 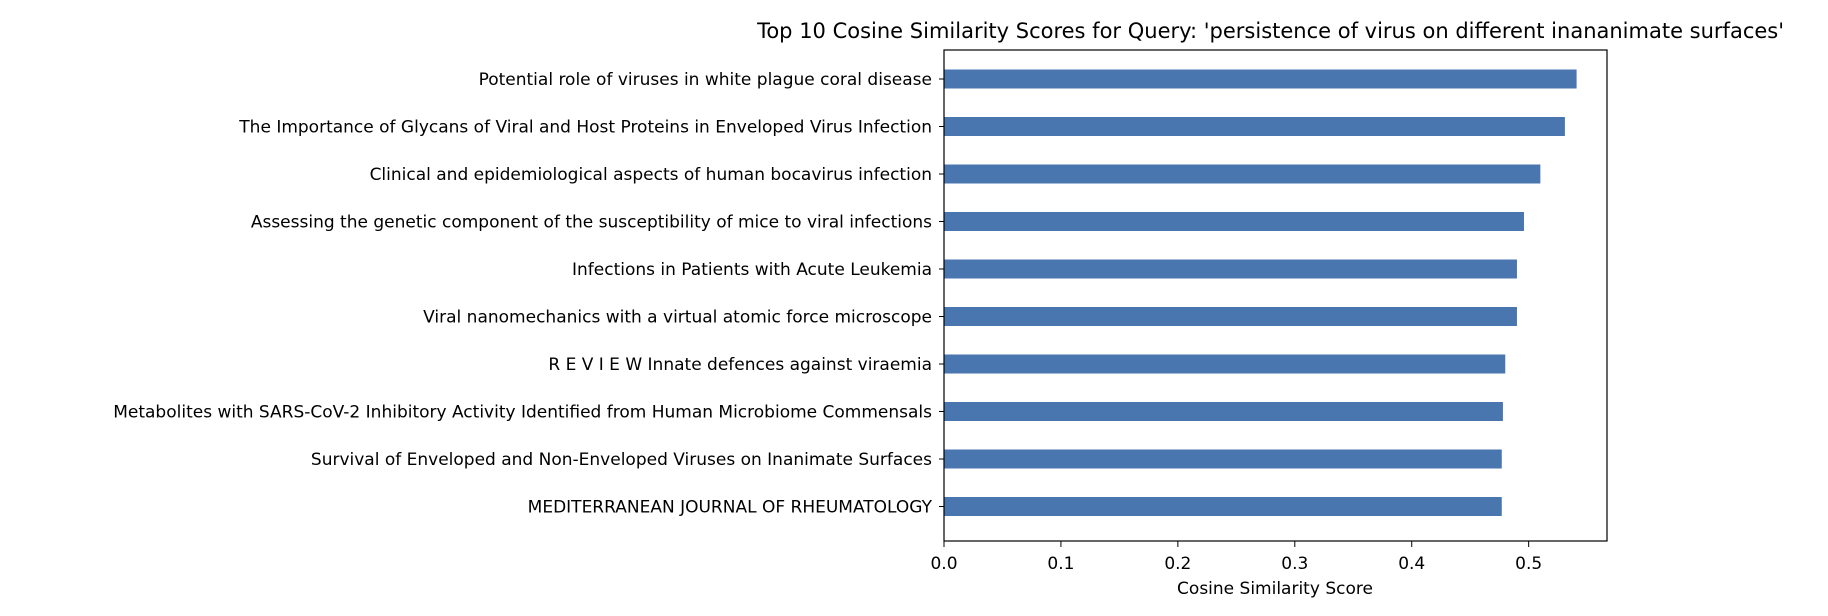 What do you see at coordinates (1060, 564) in the screenshot?
I see `x-tick-label: 0.1` at bounding box center [1060, 564].